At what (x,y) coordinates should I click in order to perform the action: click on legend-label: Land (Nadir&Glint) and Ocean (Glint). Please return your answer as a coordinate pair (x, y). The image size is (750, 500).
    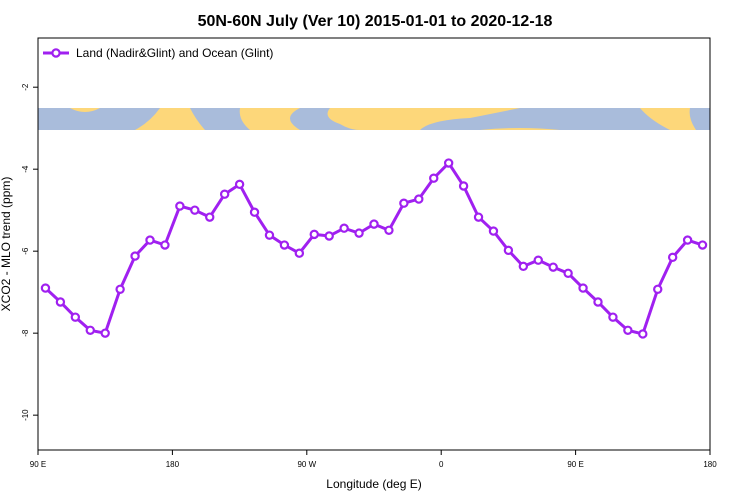
    Looking at the image, I should click on (174, 53).